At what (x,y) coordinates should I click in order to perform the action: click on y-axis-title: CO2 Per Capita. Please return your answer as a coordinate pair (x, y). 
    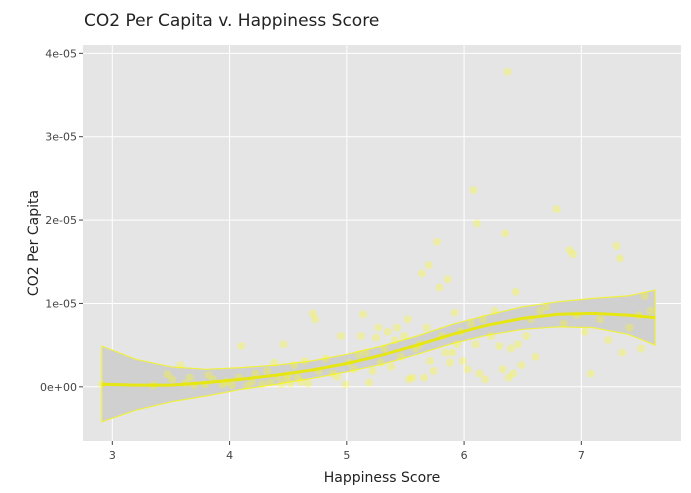
    Looking at the image, I should click on (34, 243).